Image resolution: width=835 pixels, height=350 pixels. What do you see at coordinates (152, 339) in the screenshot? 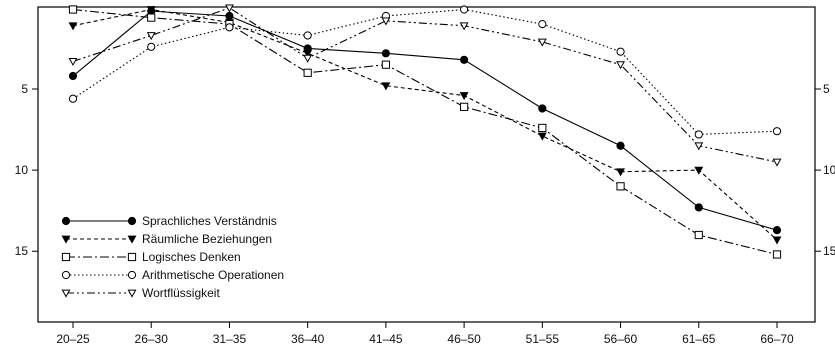
I see `x-tick-label: 26–30` at bounding box center [152, 339].